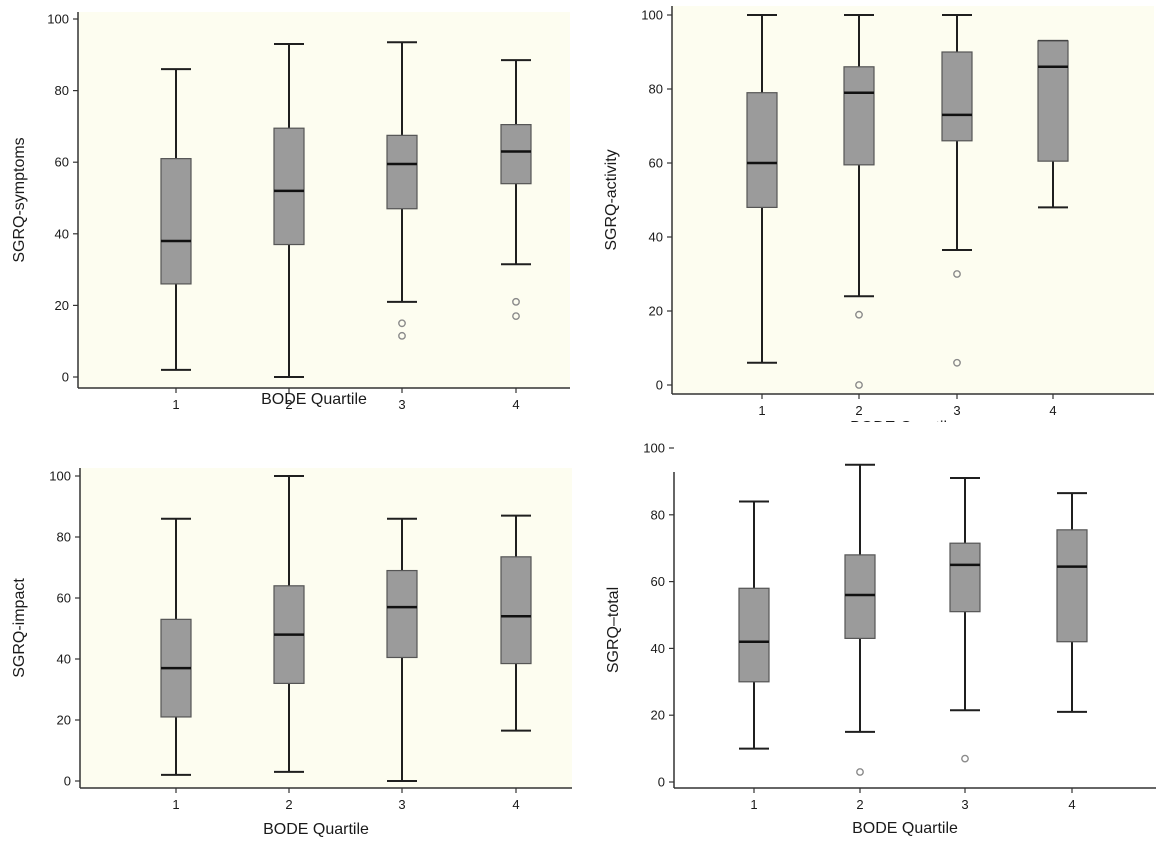  Describe the element at coordinates (611, 199) in the screenshot. I see `y-axis-title: SGRQ-activity` at that location.